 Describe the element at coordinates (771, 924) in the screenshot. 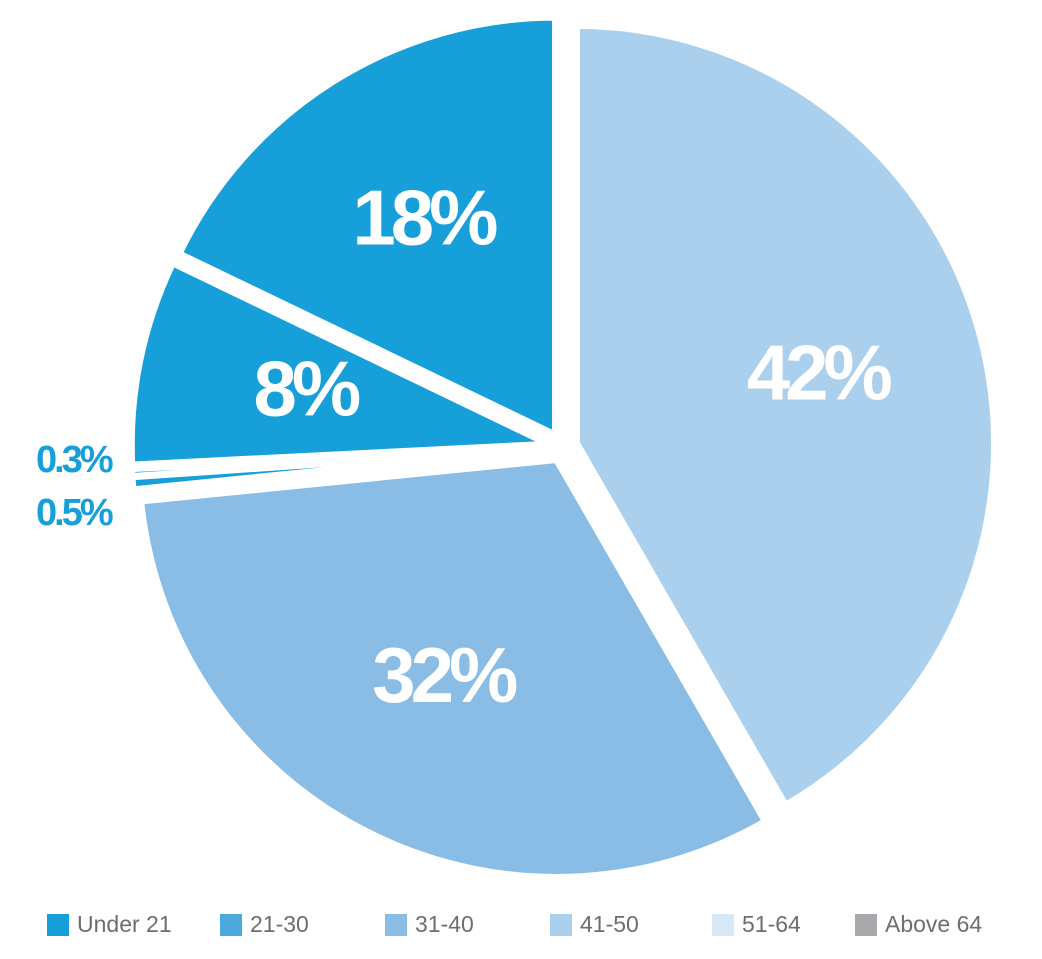

I see `legend-label: 51-64` at that location.